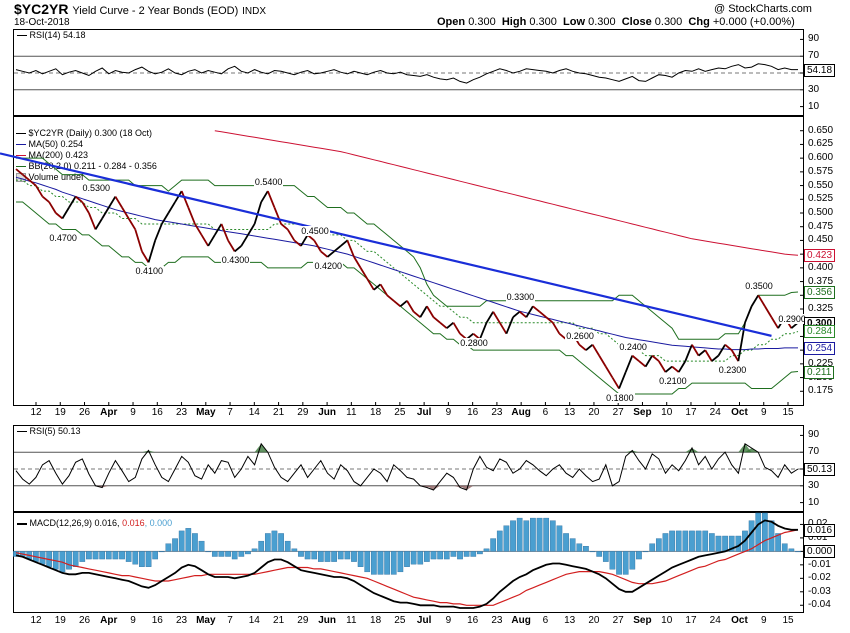  I want to click on price-y-label-1: 0.625, so click(821, 144).